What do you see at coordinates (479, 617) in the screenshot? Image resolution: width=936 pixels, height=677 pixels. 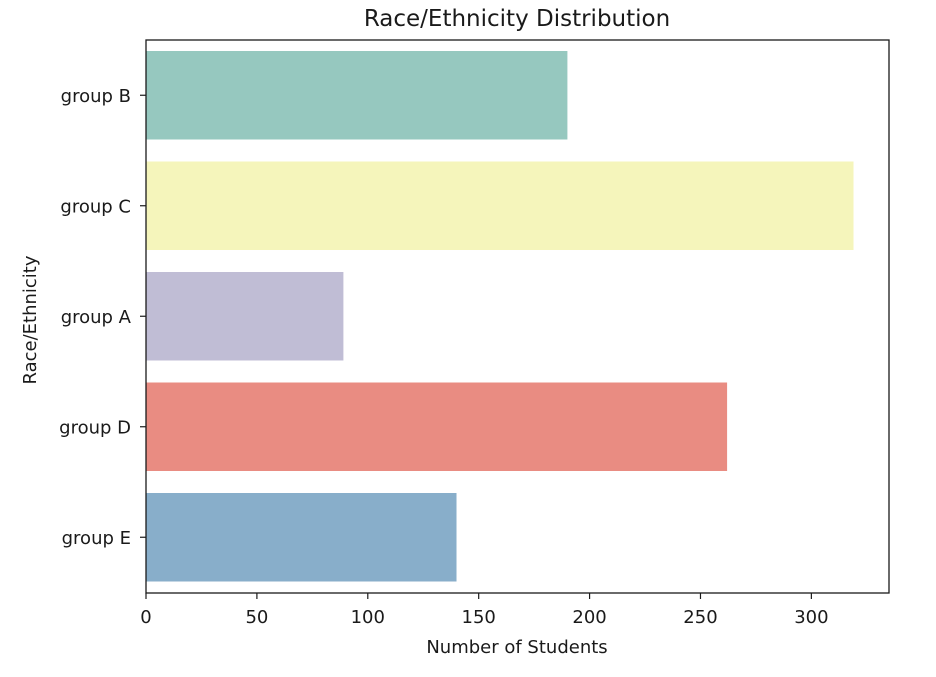 I see `x-tick-label: 150` at bounding box center [479, 617].